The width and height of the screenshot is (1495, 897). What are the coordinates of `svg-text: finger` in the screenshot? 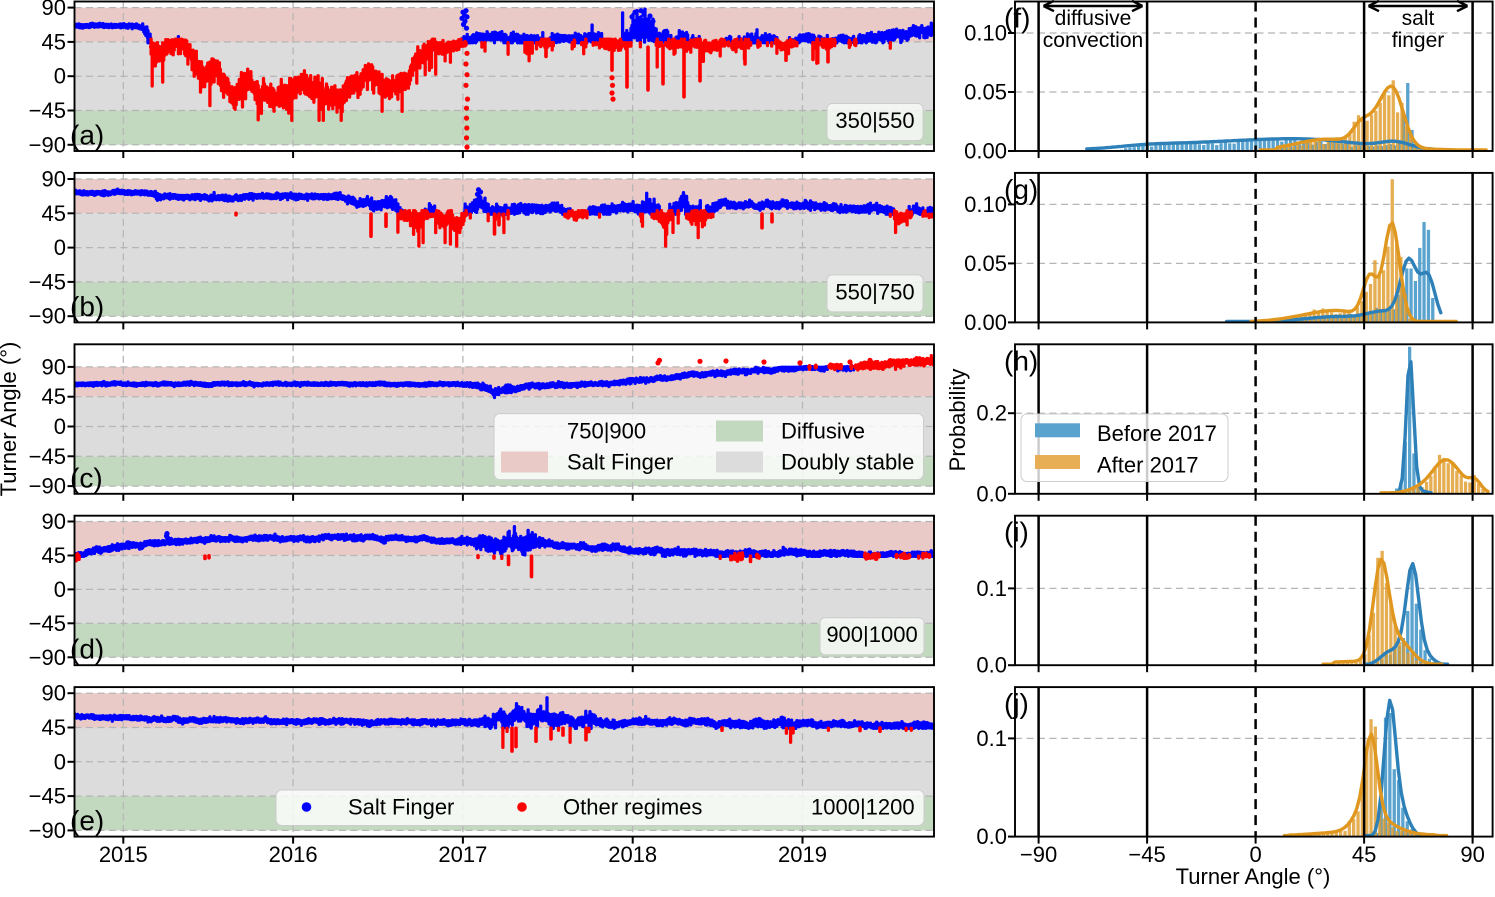 It's located at (1418, 40).